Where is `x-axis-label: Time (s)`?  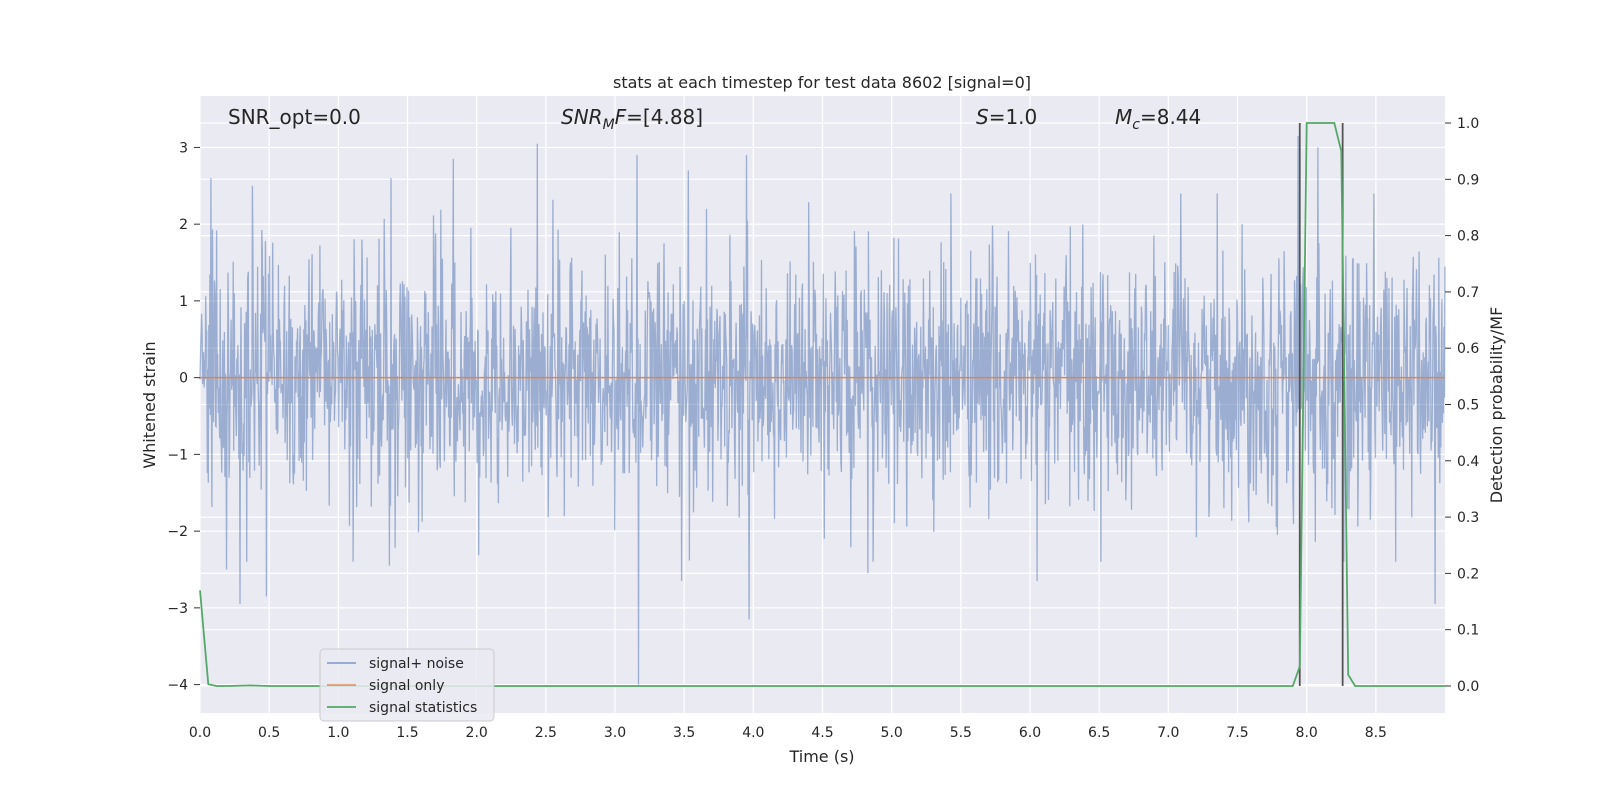 x-axis-label: Time (s) is located at coordinates (821, 756).